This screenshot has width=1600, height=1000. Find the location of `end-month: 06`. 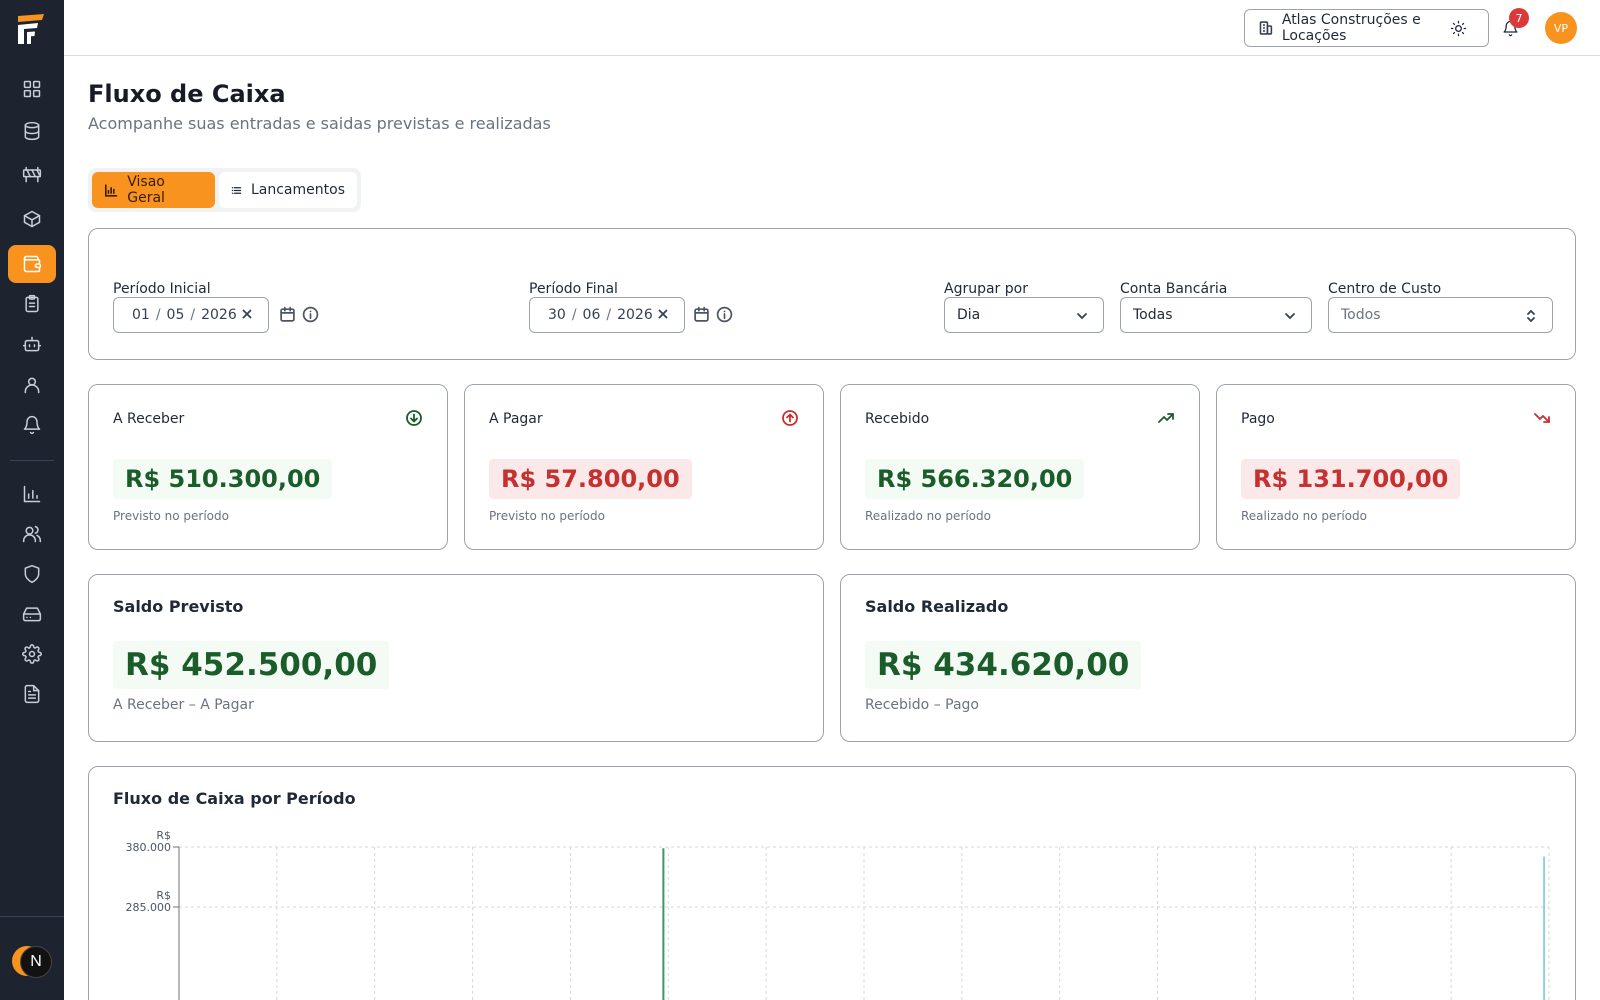

end-month: 06 is located at coordinates (591, 315).